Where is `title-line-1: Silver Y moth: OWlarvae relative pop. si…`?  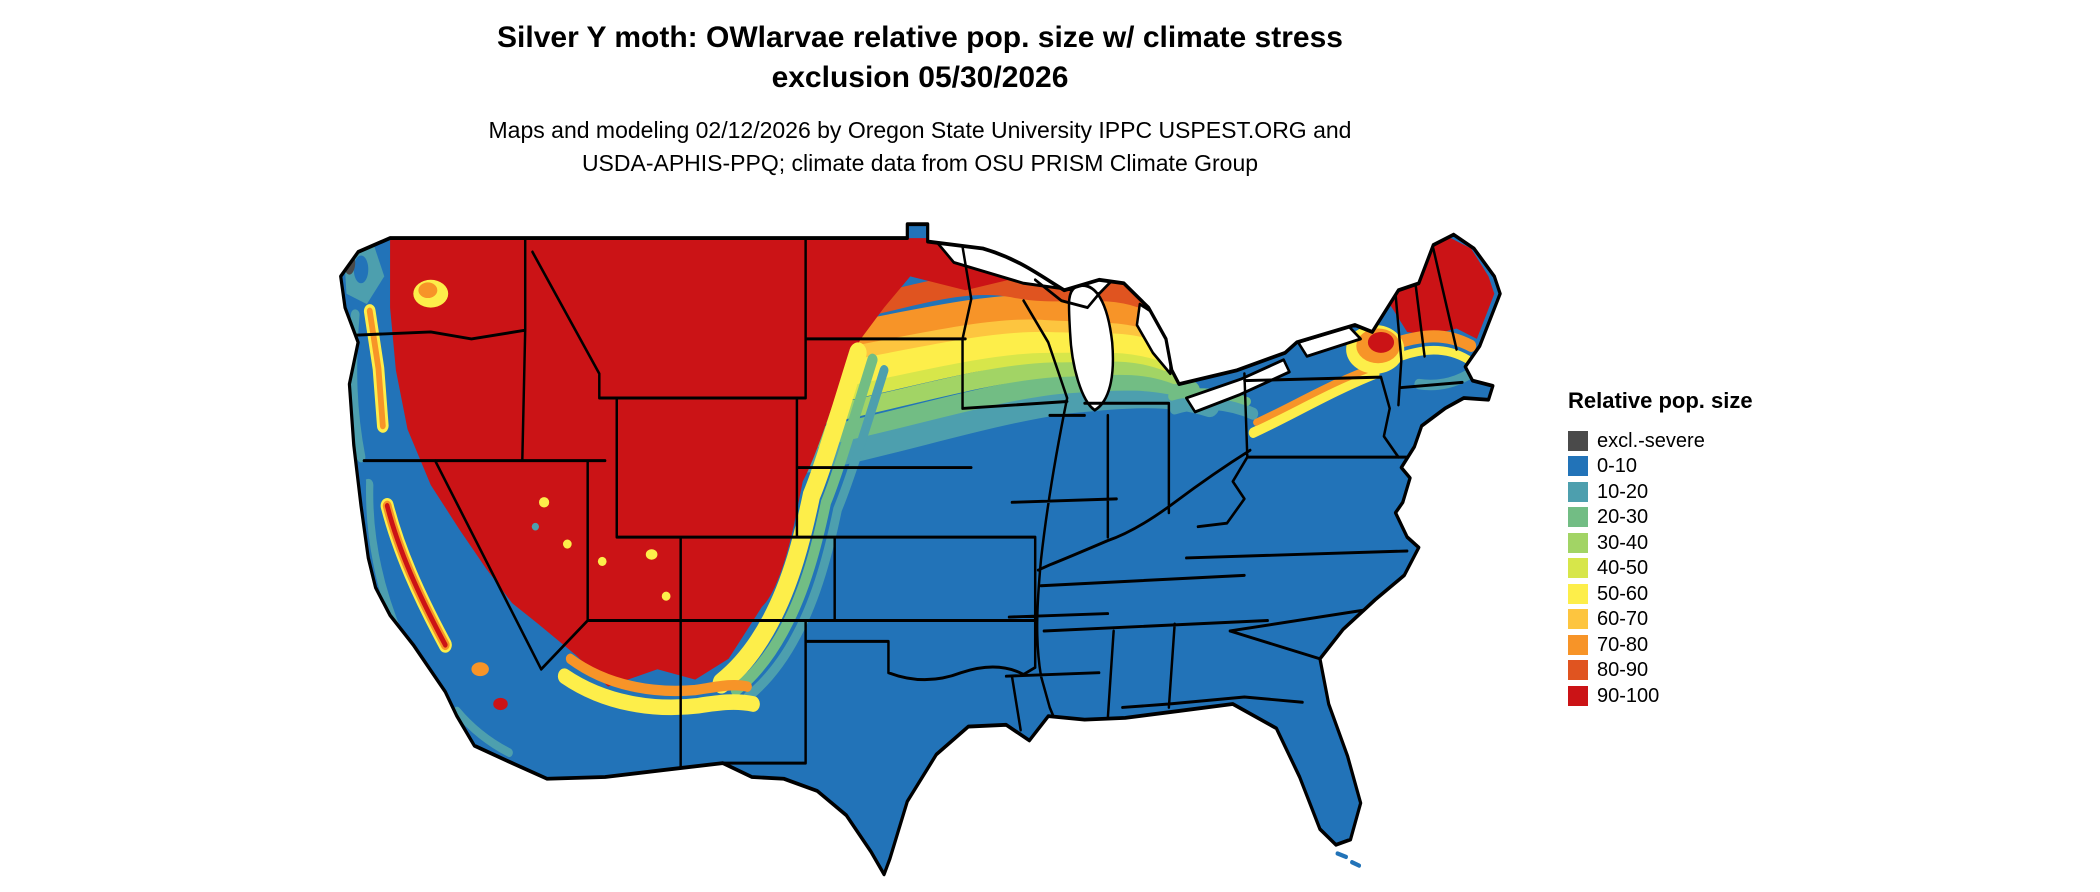
title-line-1: Silver Y moth: OWlarvae relative pop. si… is located at coordinates (920, 37).